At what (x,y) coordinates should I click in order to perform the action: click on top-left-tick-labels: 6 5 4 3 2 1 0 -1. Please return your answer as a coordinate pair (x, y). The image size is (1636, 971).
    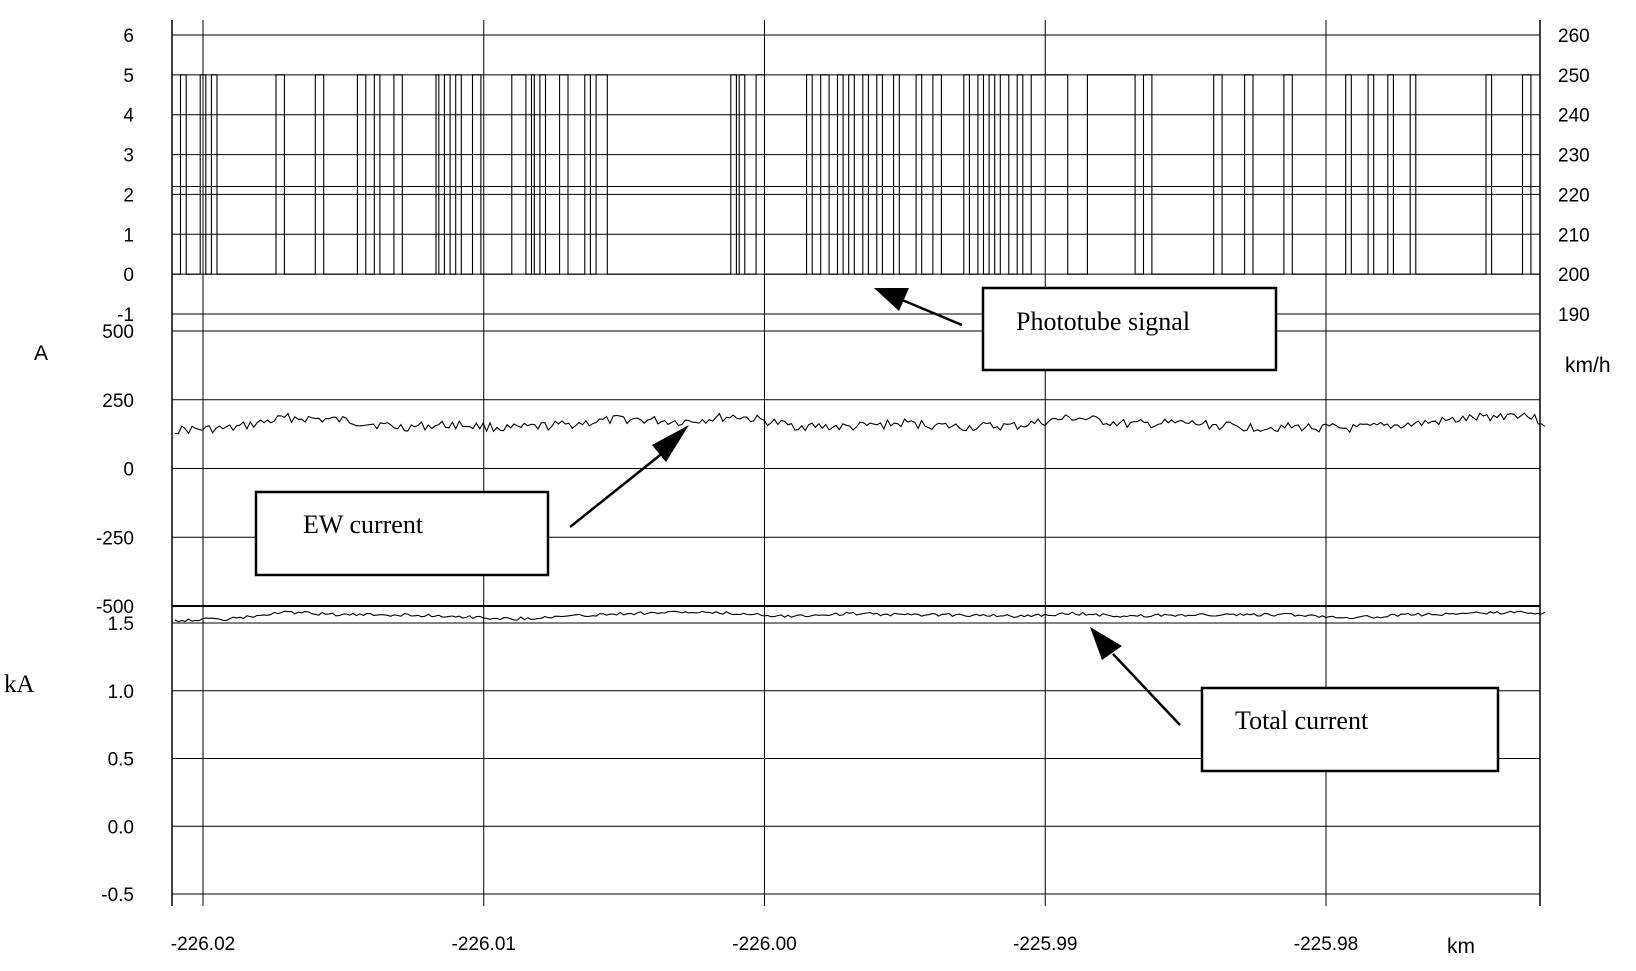
    Looking at the image, I should click on (125, 176).